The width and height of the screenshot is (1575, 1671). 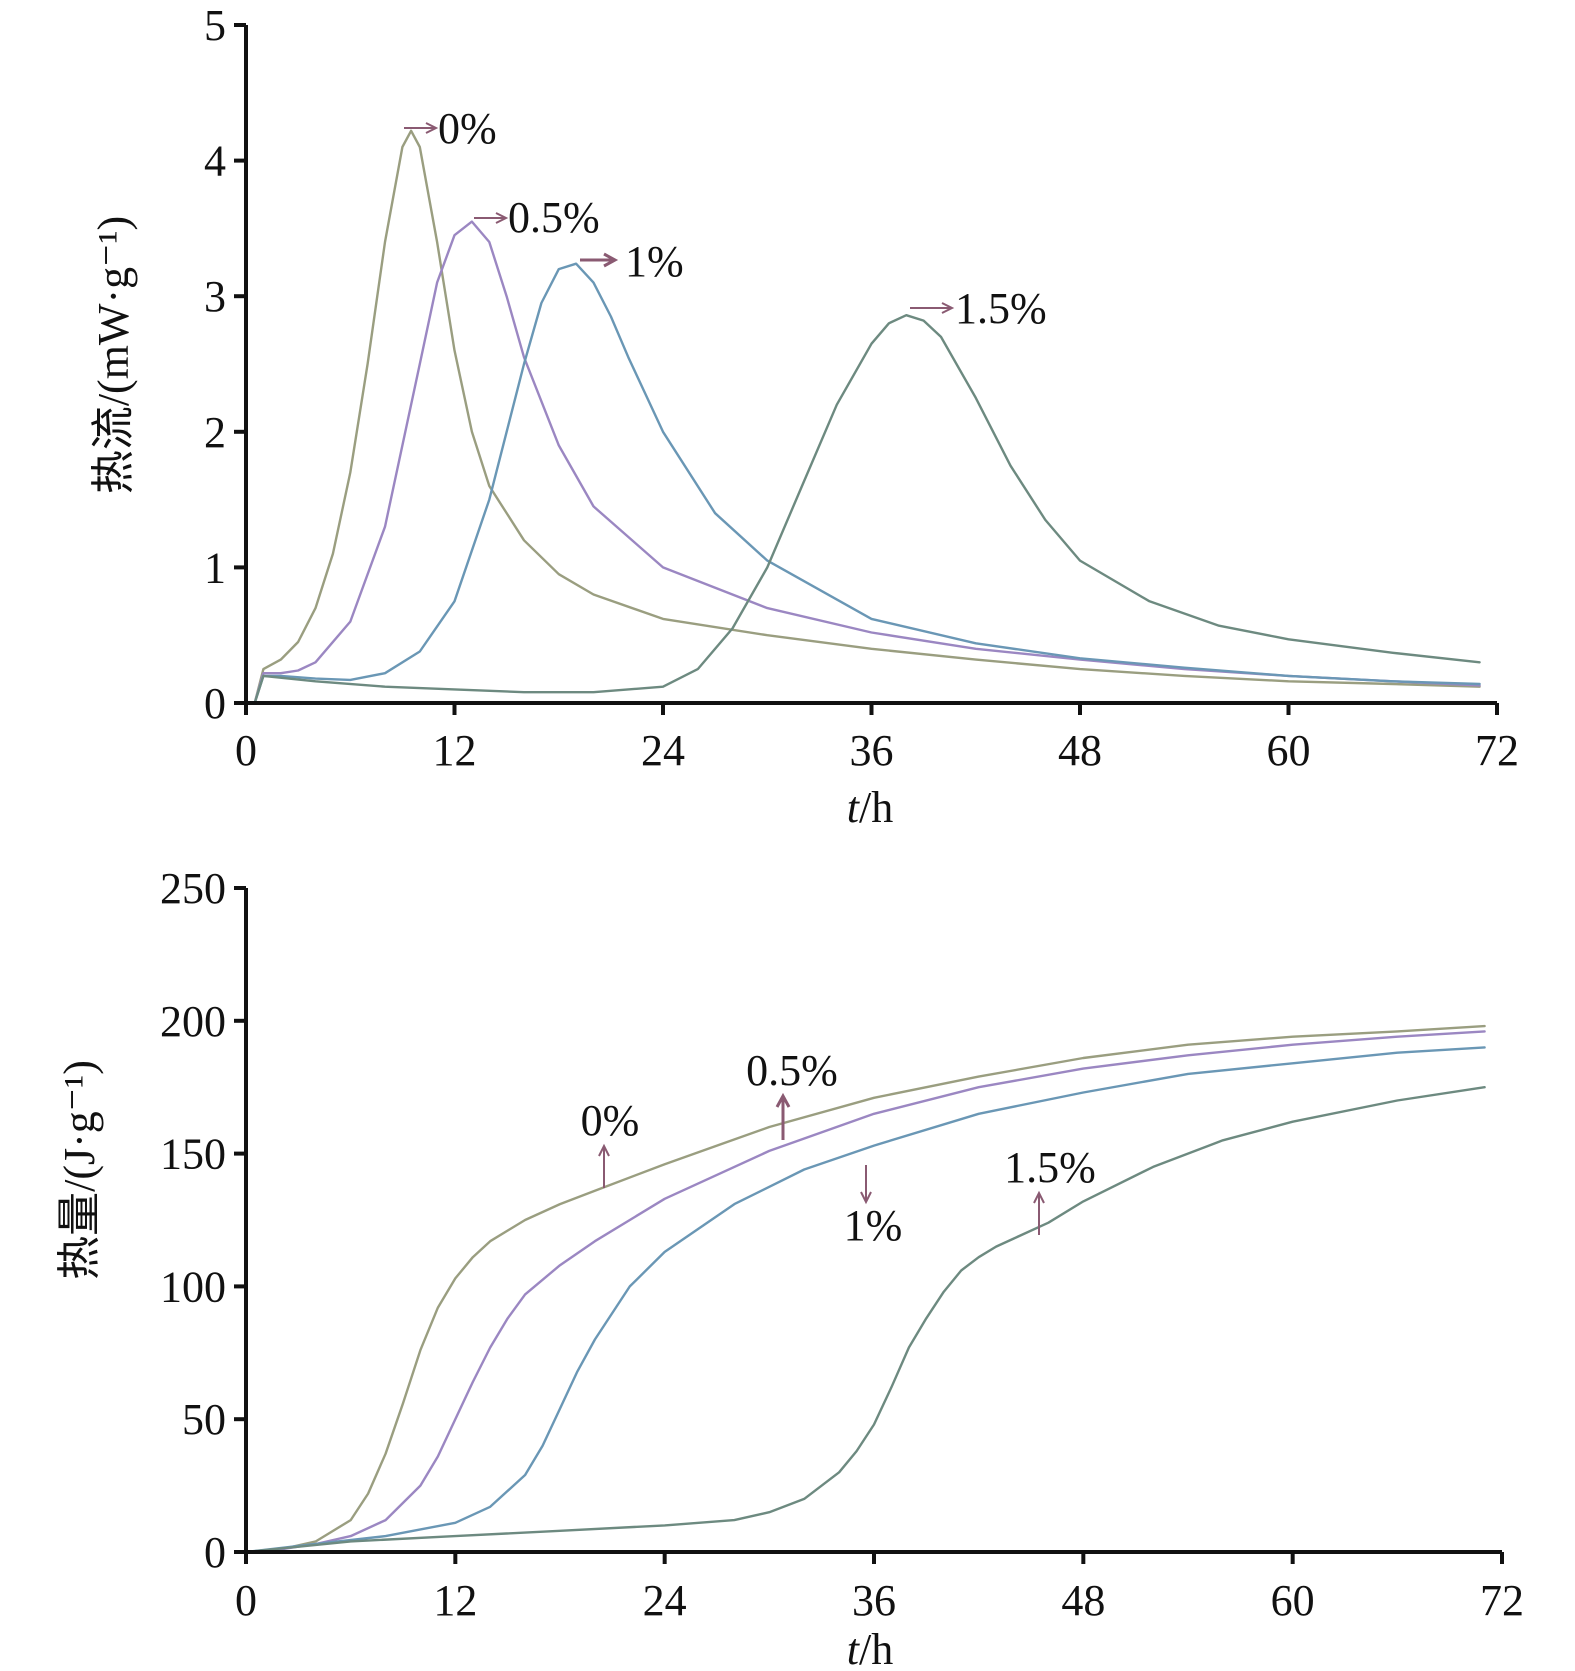 What do you see at coordinates (79, 1170) in the screenshot?
I see `heat-quantity-y-axis-title: 热量/(J·g⁻¹)` at bounding box center [79, 1170].